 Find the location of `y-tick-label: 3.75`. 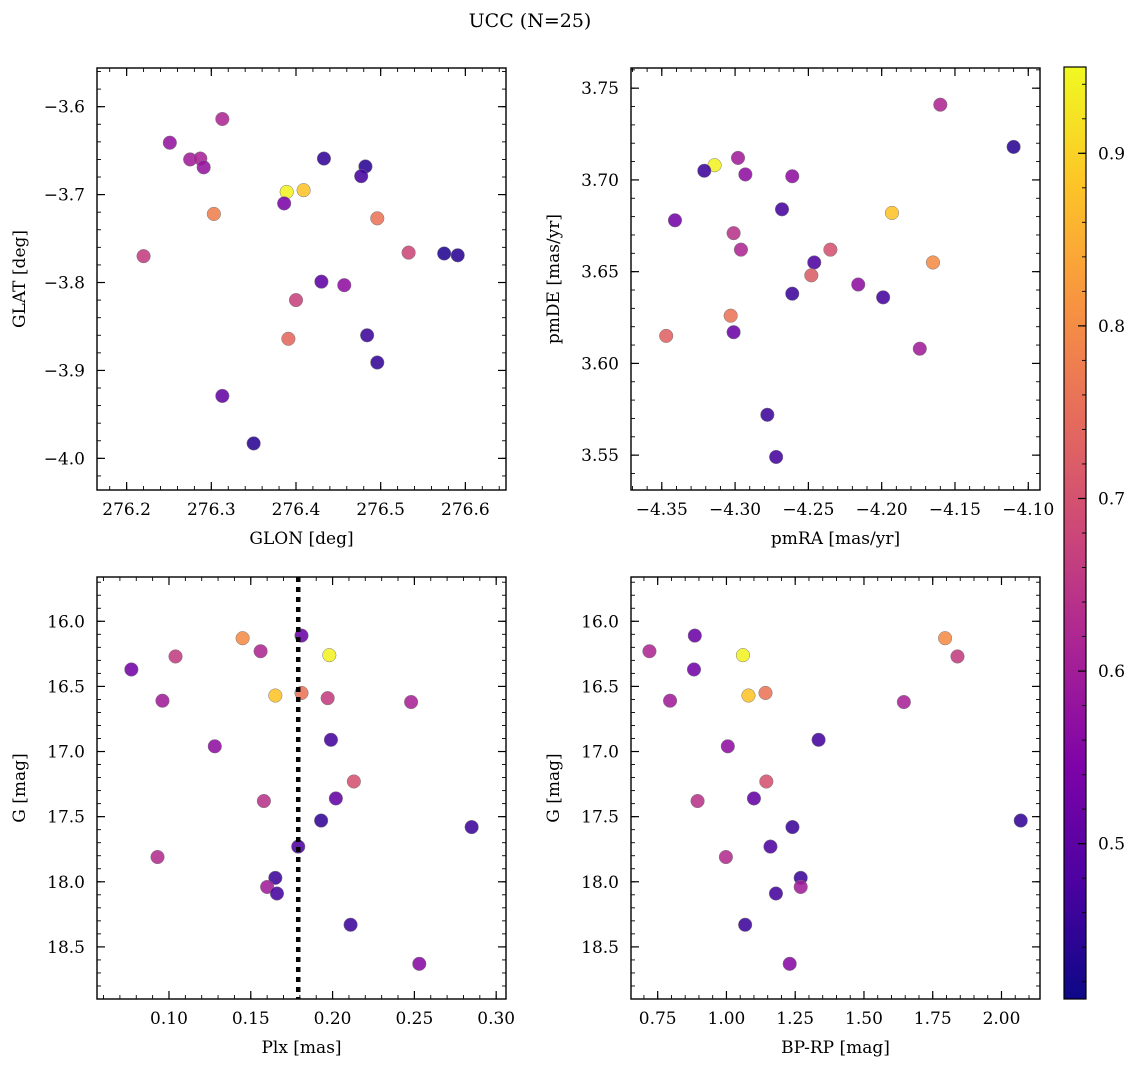

y-tick-label: 3.75 is located at coordinates (600, 89).